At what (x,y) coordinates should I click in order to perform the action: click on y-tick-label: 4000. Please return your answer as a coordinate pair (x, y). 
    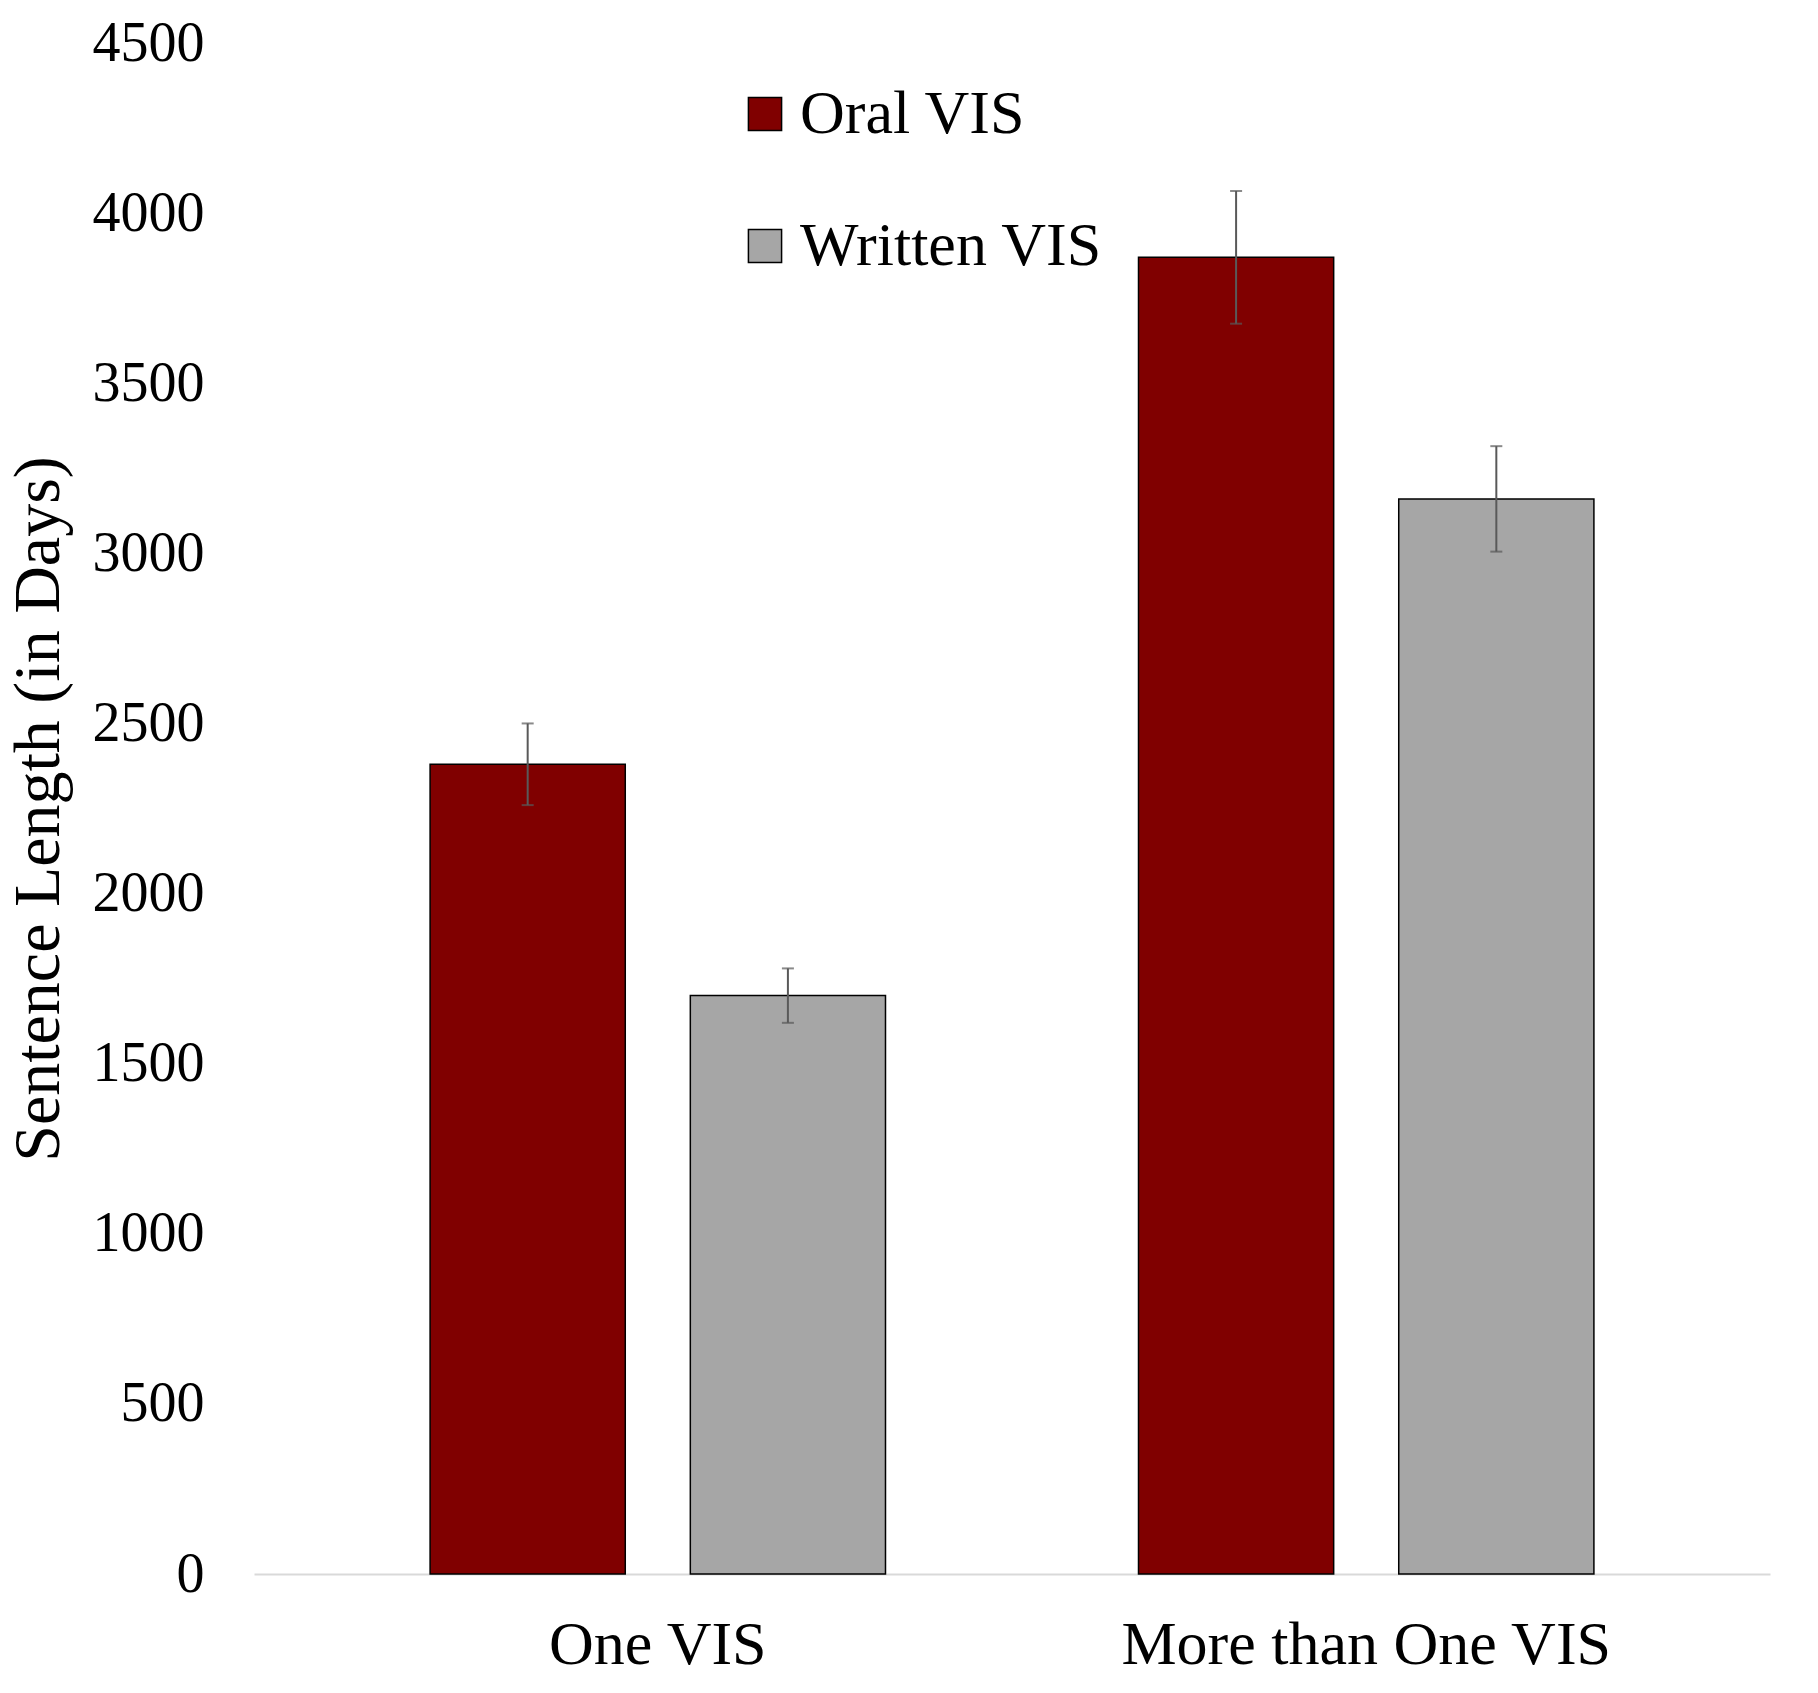
    Looking at the image, I should click on (148, 211).